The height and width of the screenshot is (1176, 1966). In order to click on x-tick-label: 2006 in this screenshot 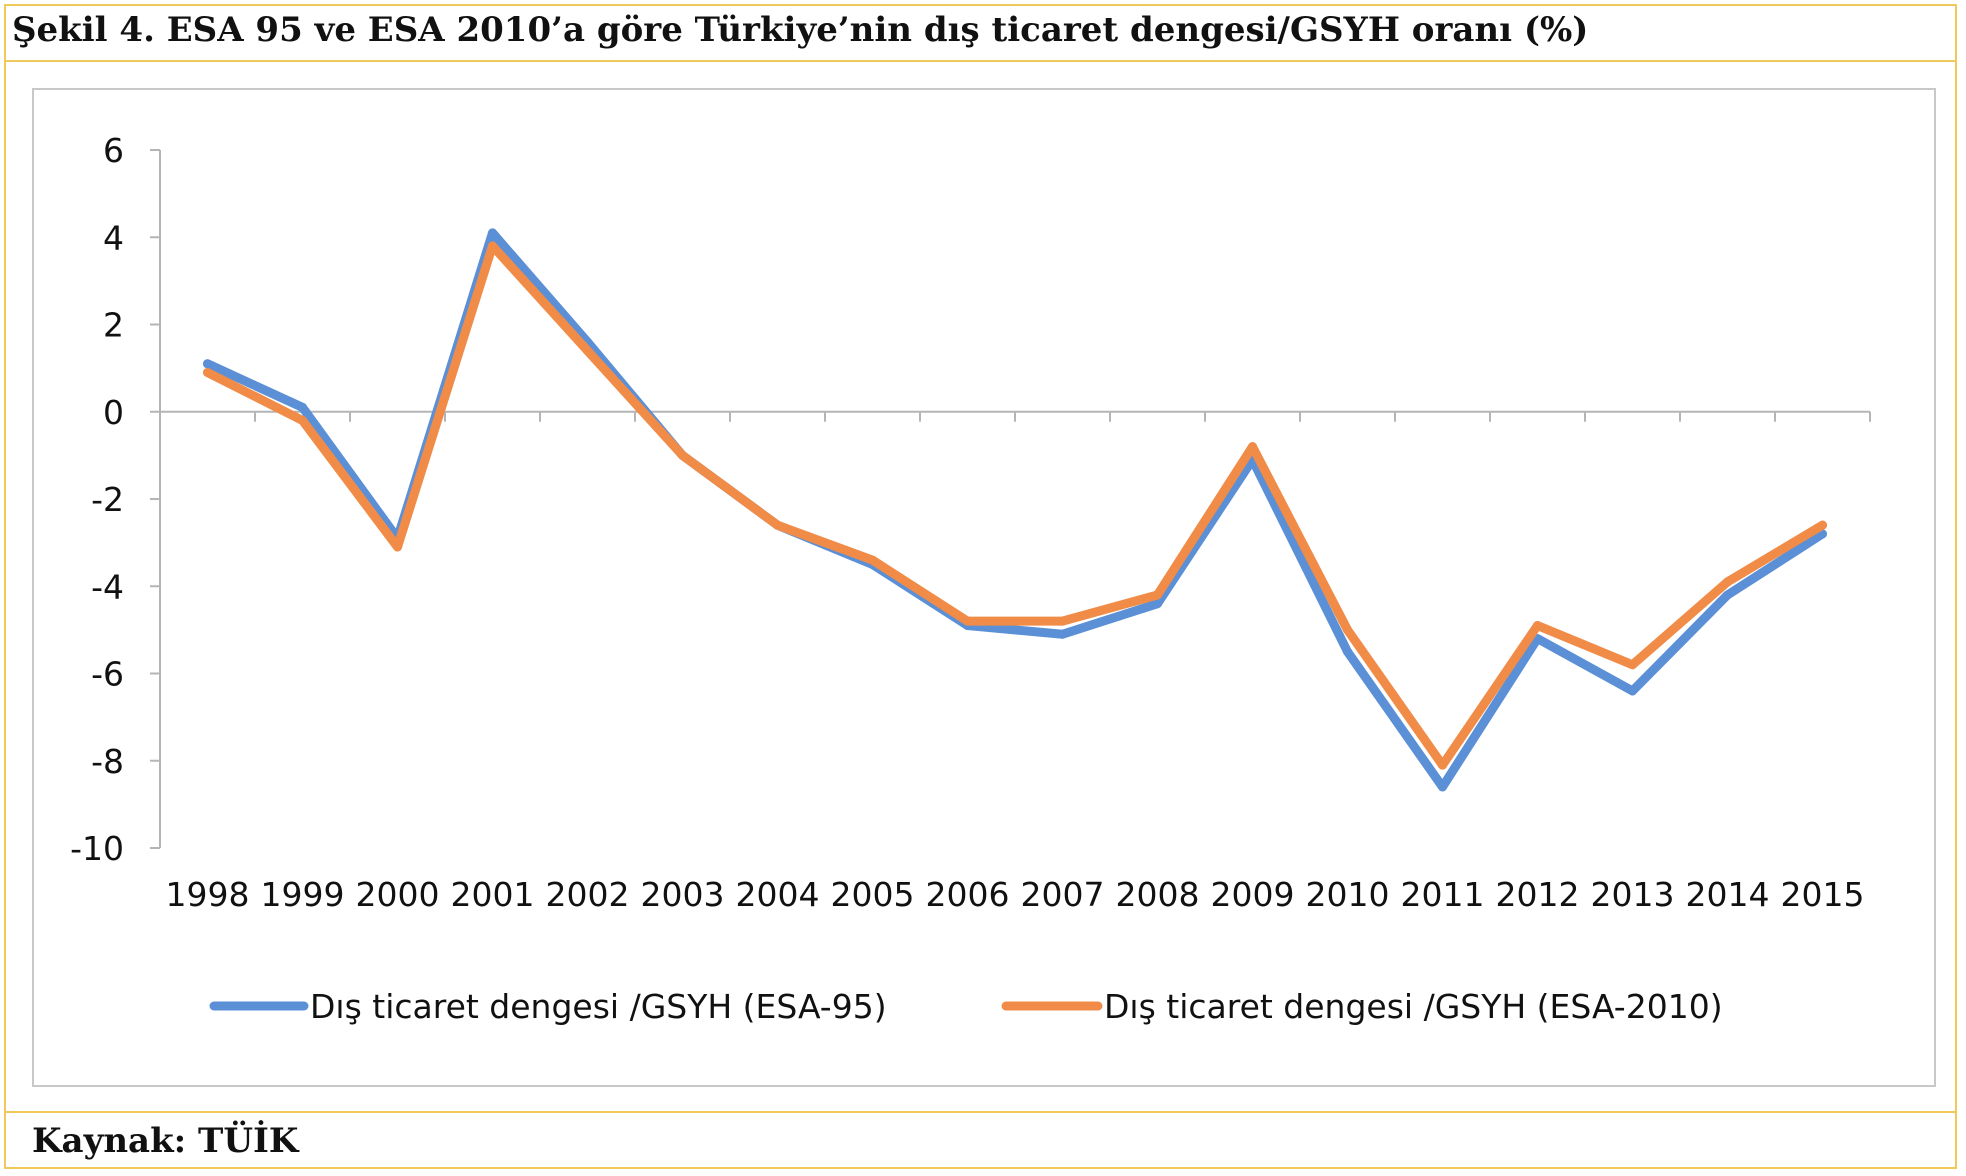, I will do `click(968, 894)`.